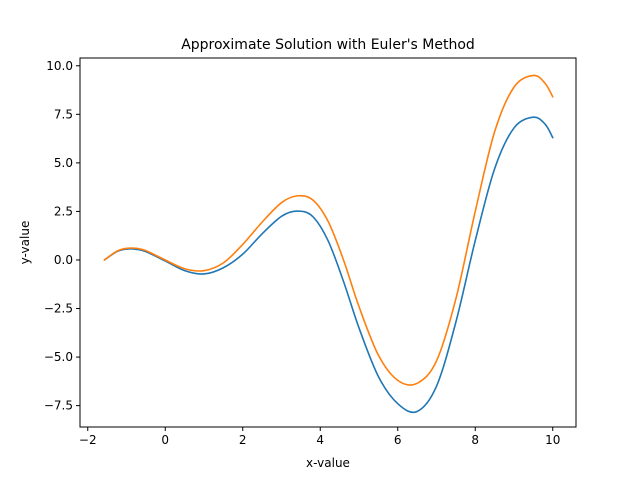  I want to click on y-tick-label: 10.0, so click(59, 66).